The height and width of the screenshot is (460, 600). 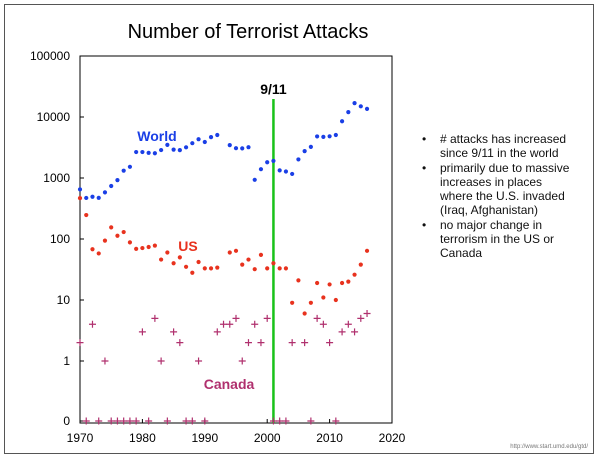 I want to click on y-tick-label: 10000, so click(x=54, y=117).